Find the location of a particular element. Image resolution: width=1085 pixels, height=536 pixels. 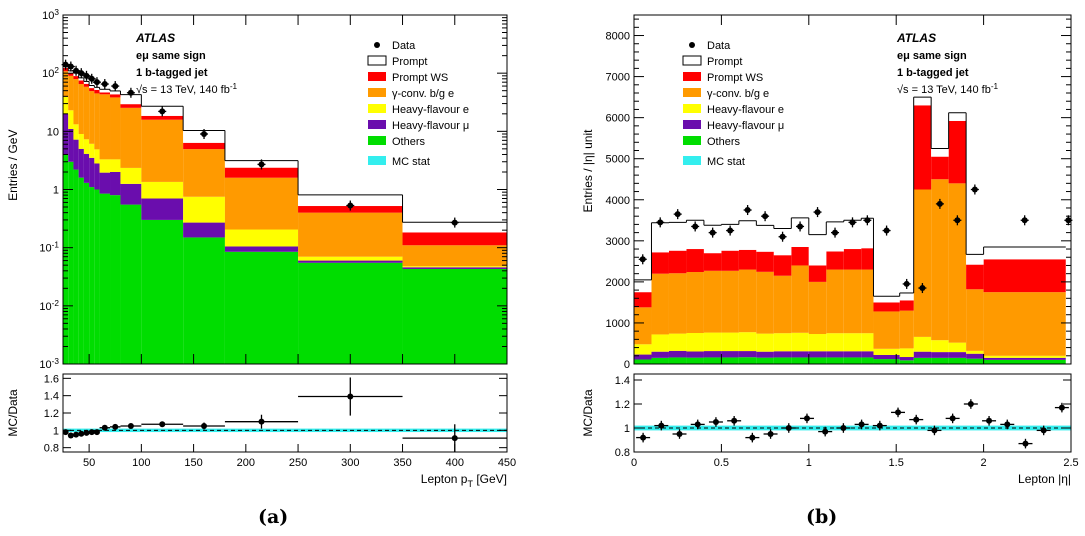

legend-swatch-others is located at coordinates (377, 140).